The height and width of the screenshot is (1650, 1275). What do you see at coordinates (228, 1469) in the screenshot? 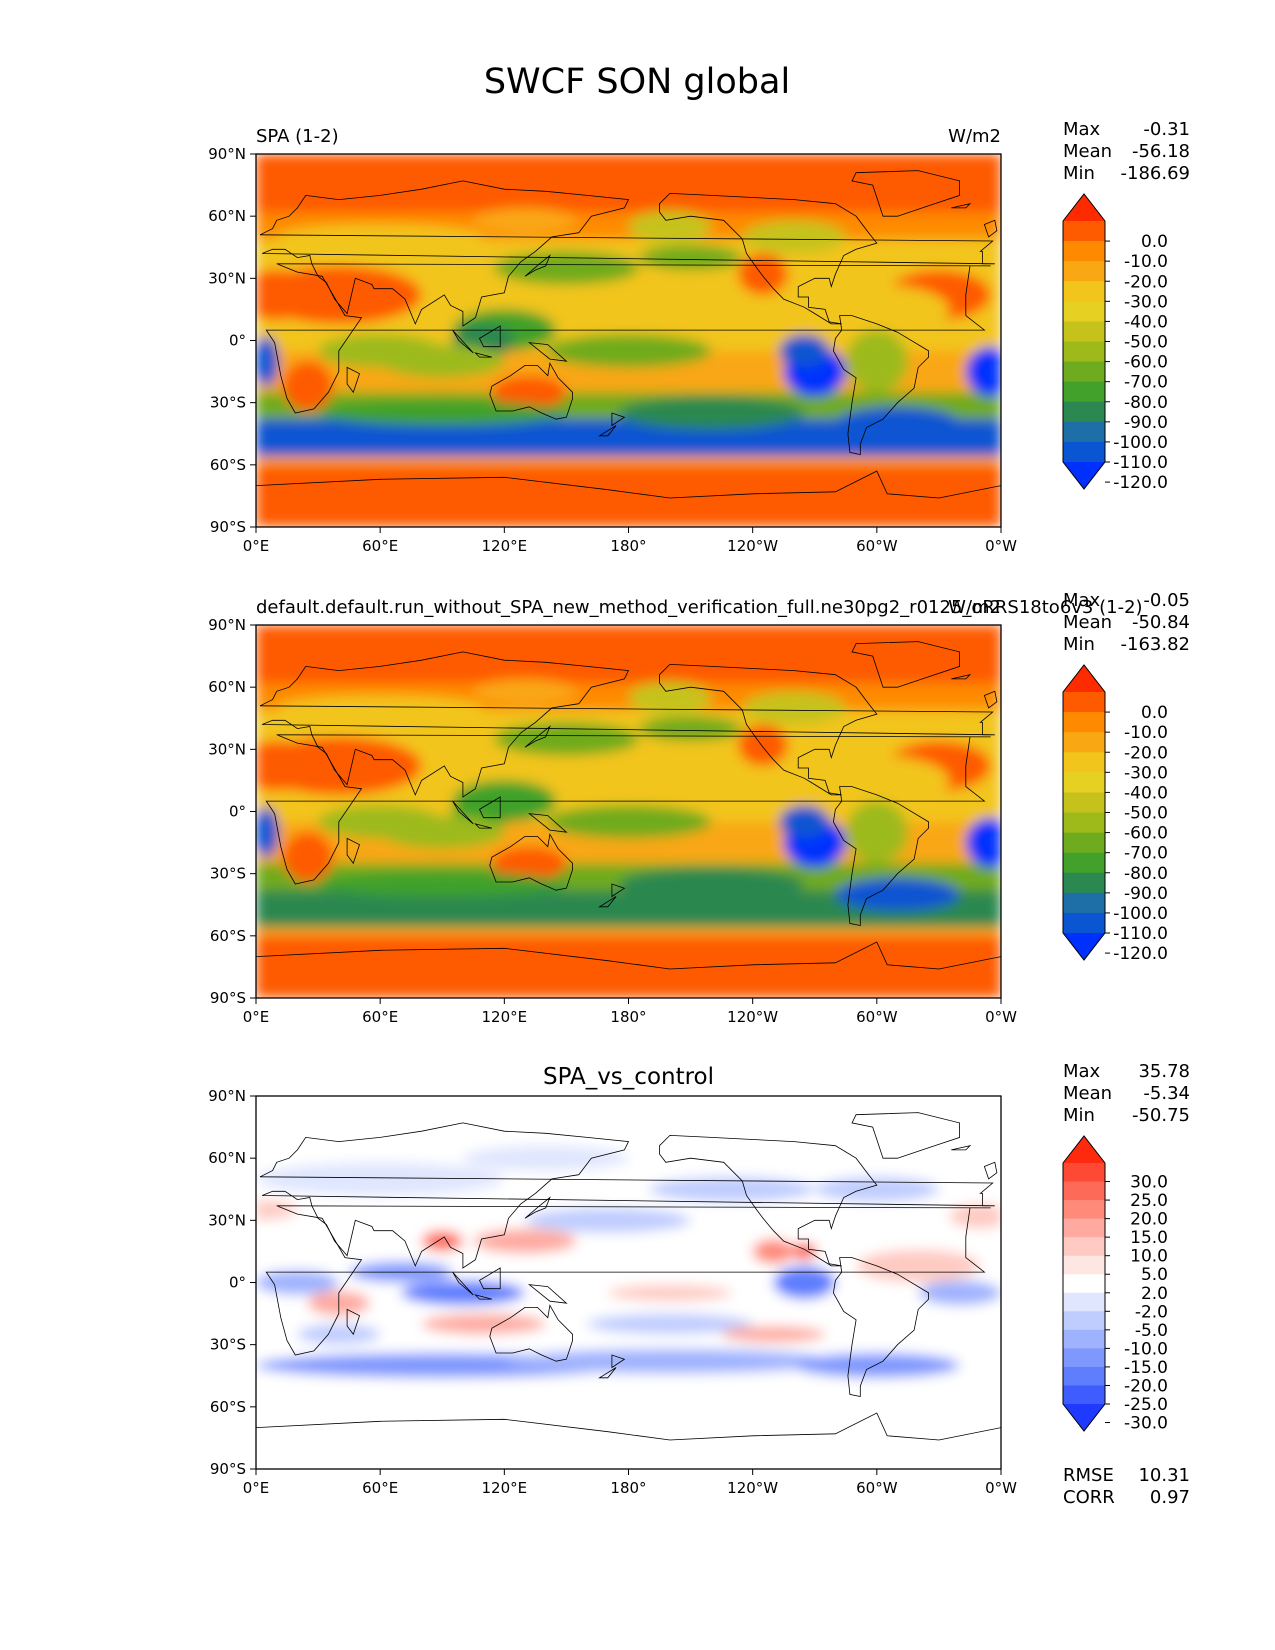
I see `y-tick-label: 90°S` at bounding box center [228, 1469].